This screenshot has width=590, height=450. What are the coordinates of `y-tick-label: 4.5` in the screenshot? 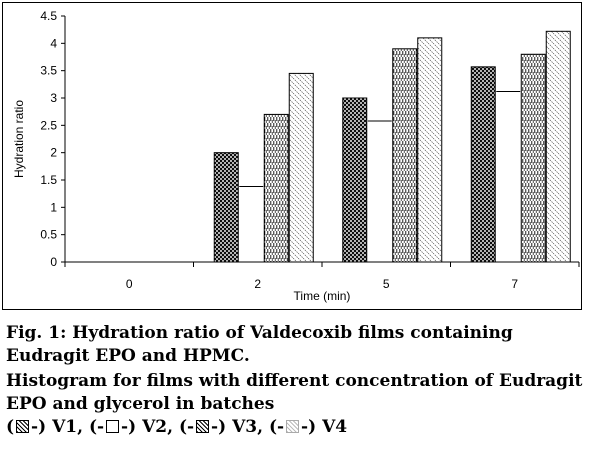 It's located at (48, 16).